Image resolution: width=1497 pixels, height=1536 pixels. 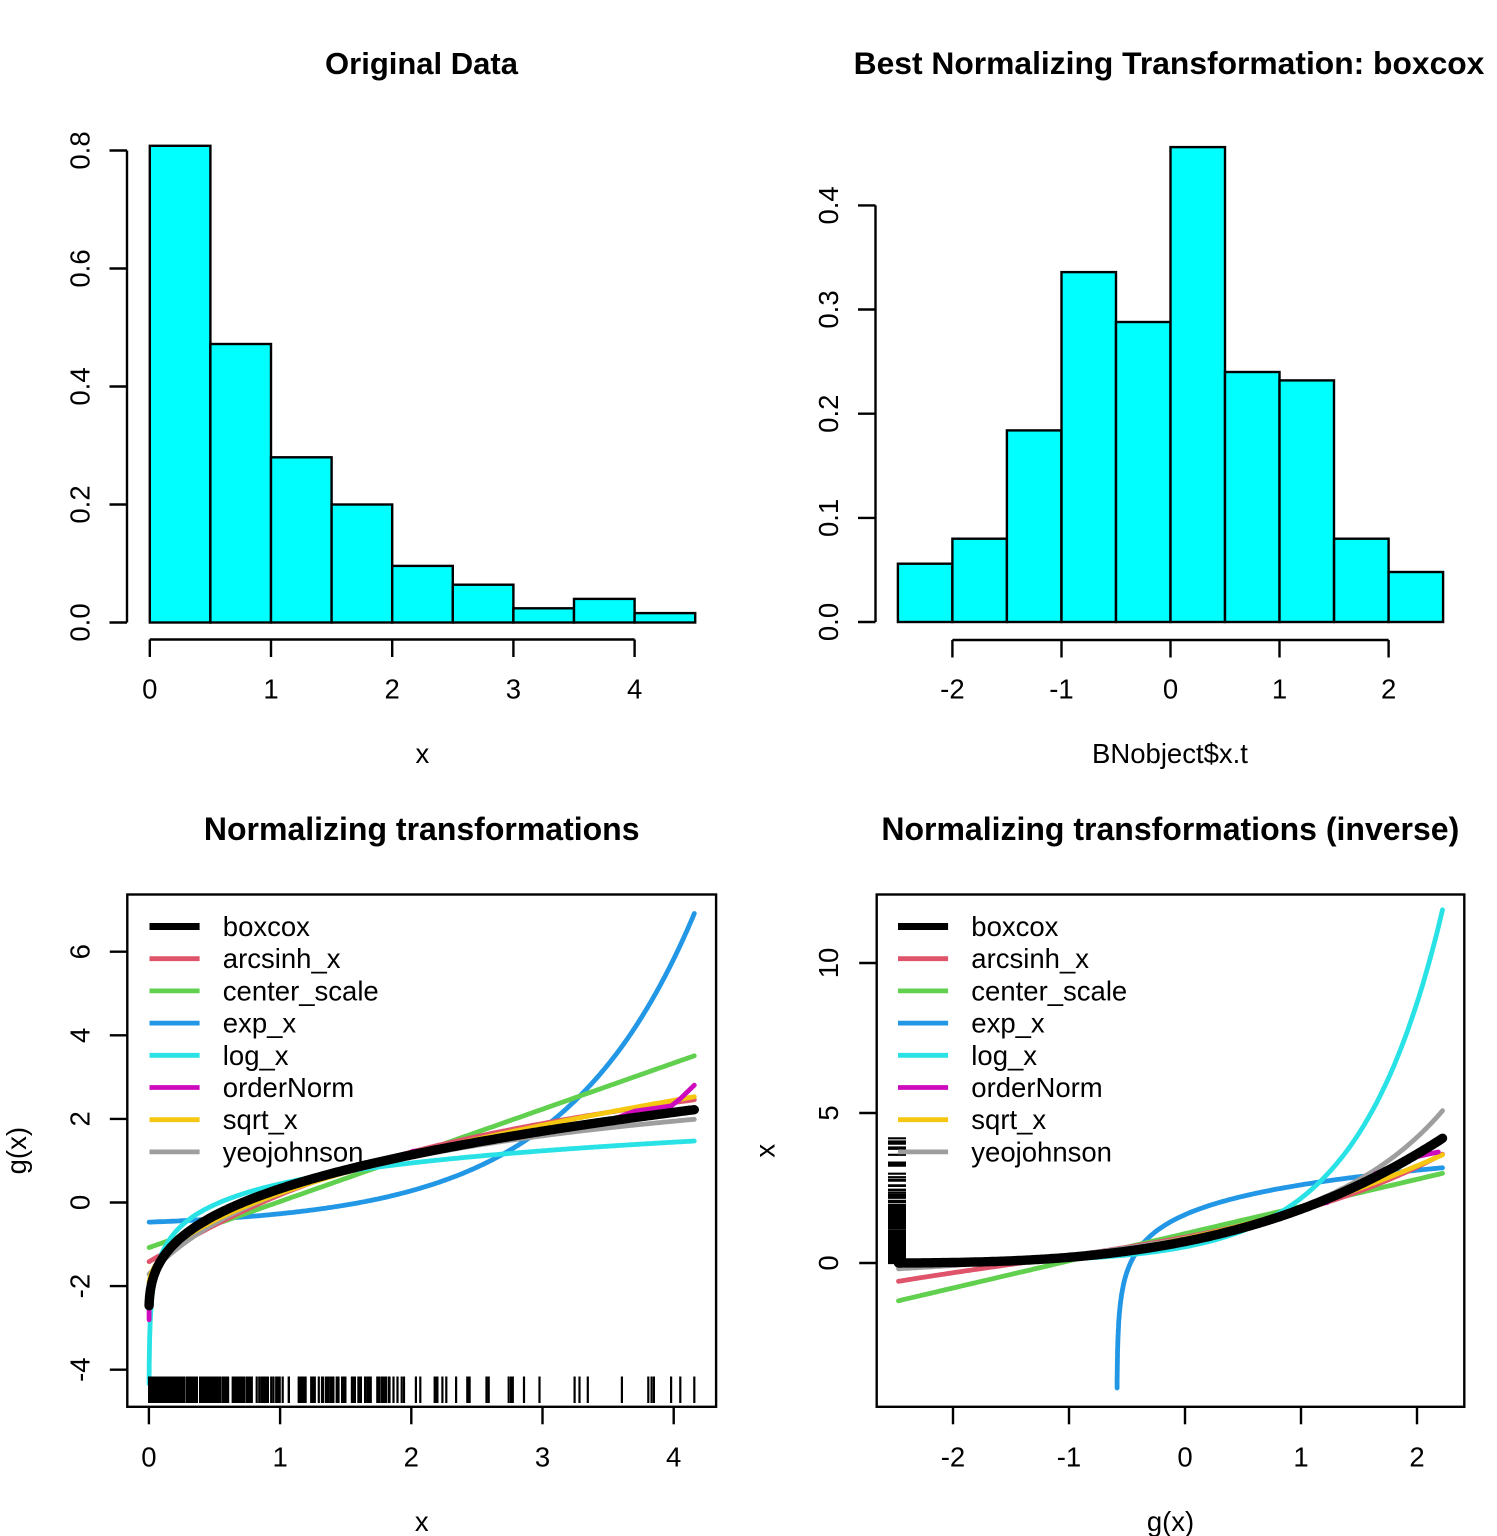 I want to click on svg-text: BNobject$x.t, so click(x=1170, y=753).